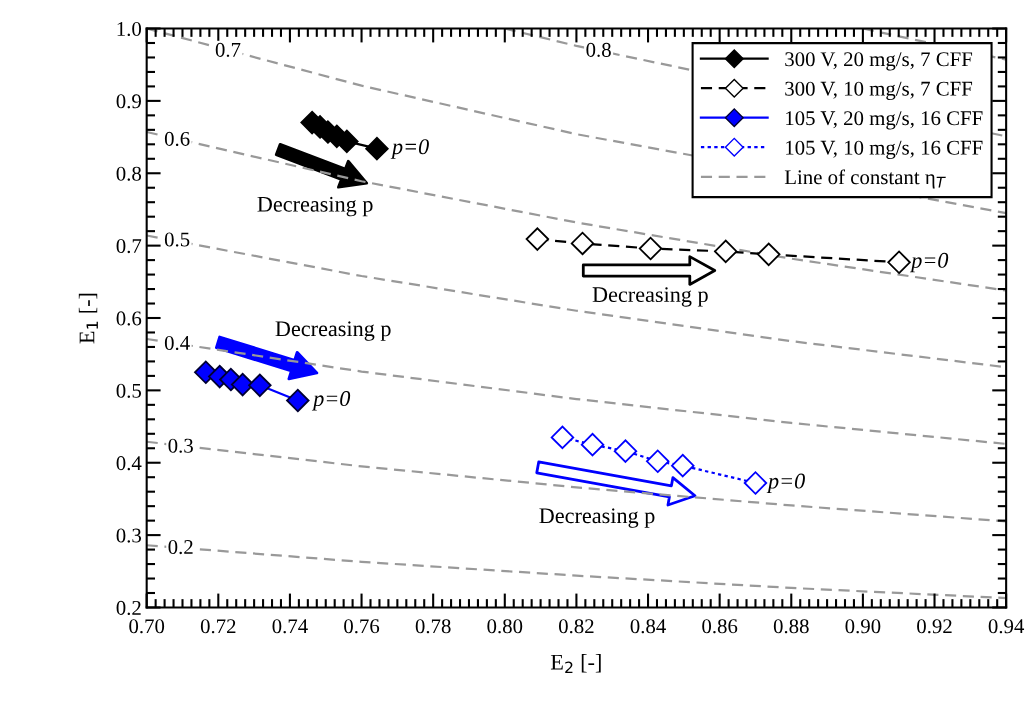 This screenshot has height=713, width=1033. Describe the element at coordinates (177, 343) in the screenshot. I see `annotation: 0.4` at that location.